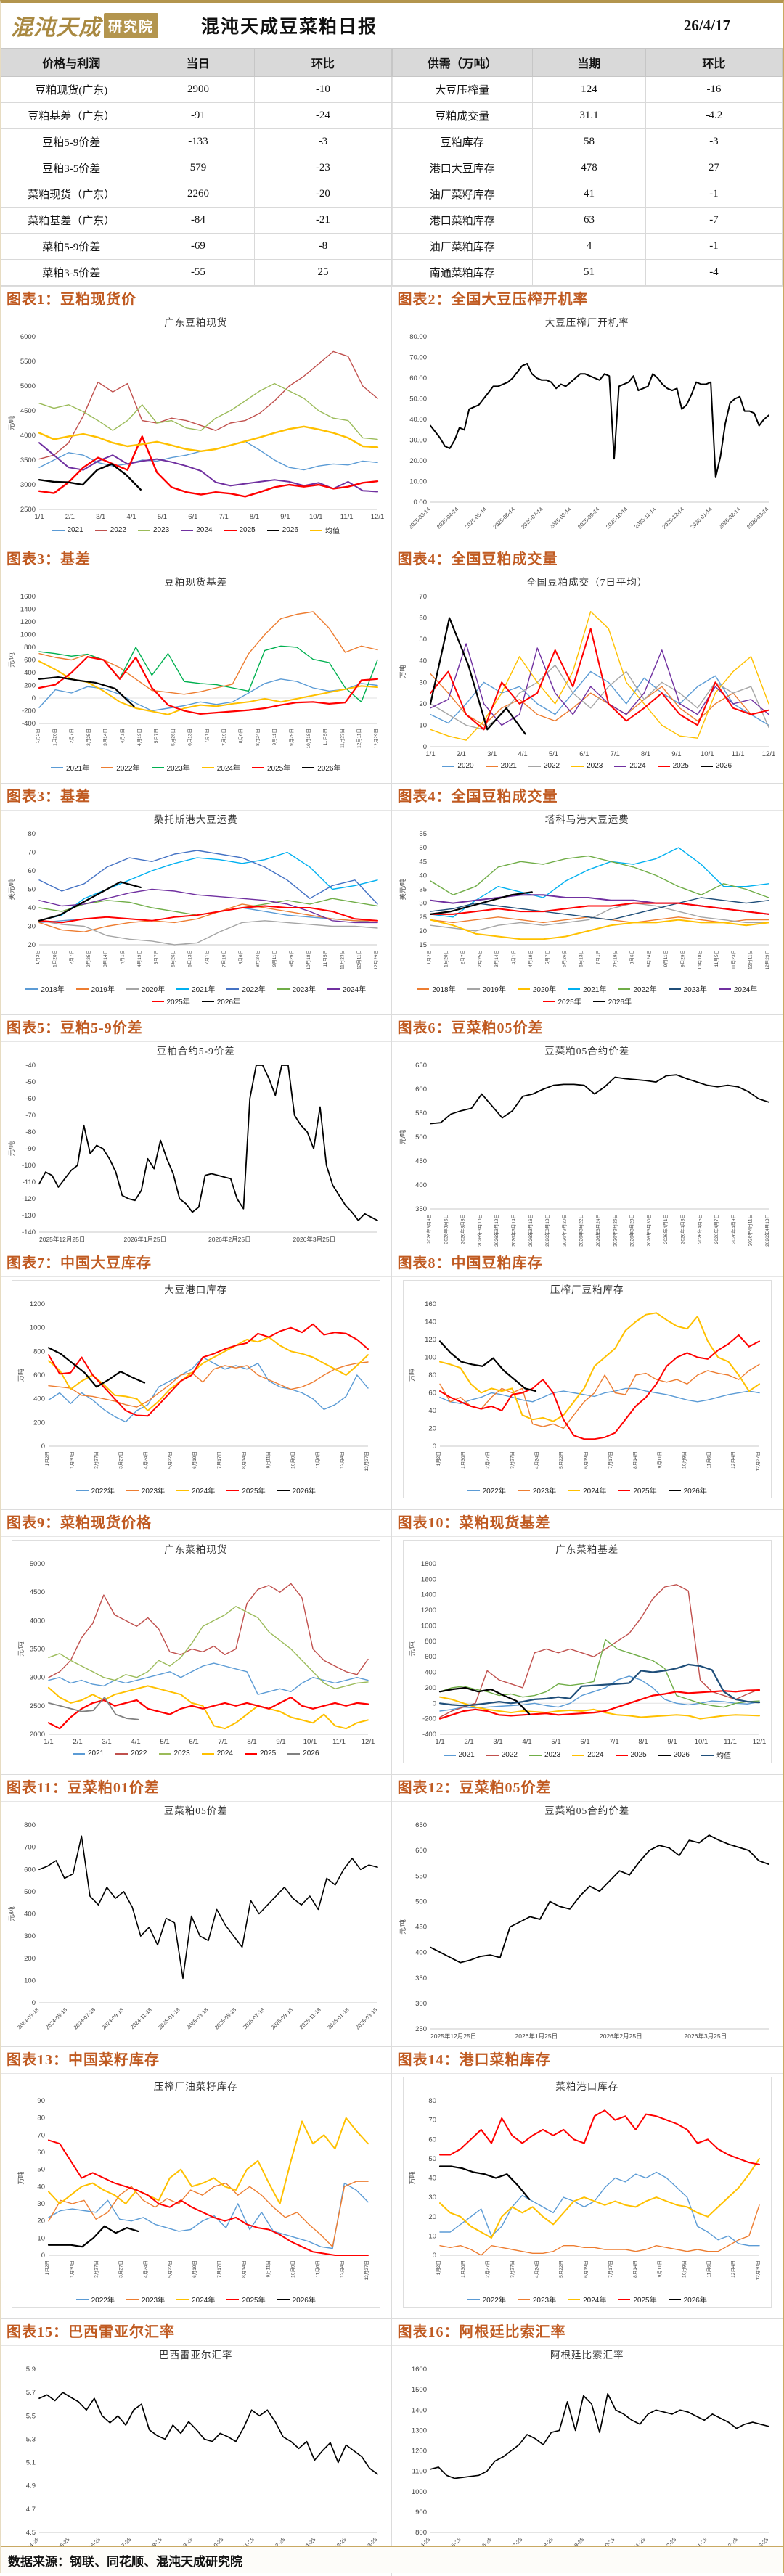  What do you see at coordinates (197, 141) in the screenshot?
I see `table-row: 豆粕5-9价差 -133 -3` at bounding box center [197, 141].